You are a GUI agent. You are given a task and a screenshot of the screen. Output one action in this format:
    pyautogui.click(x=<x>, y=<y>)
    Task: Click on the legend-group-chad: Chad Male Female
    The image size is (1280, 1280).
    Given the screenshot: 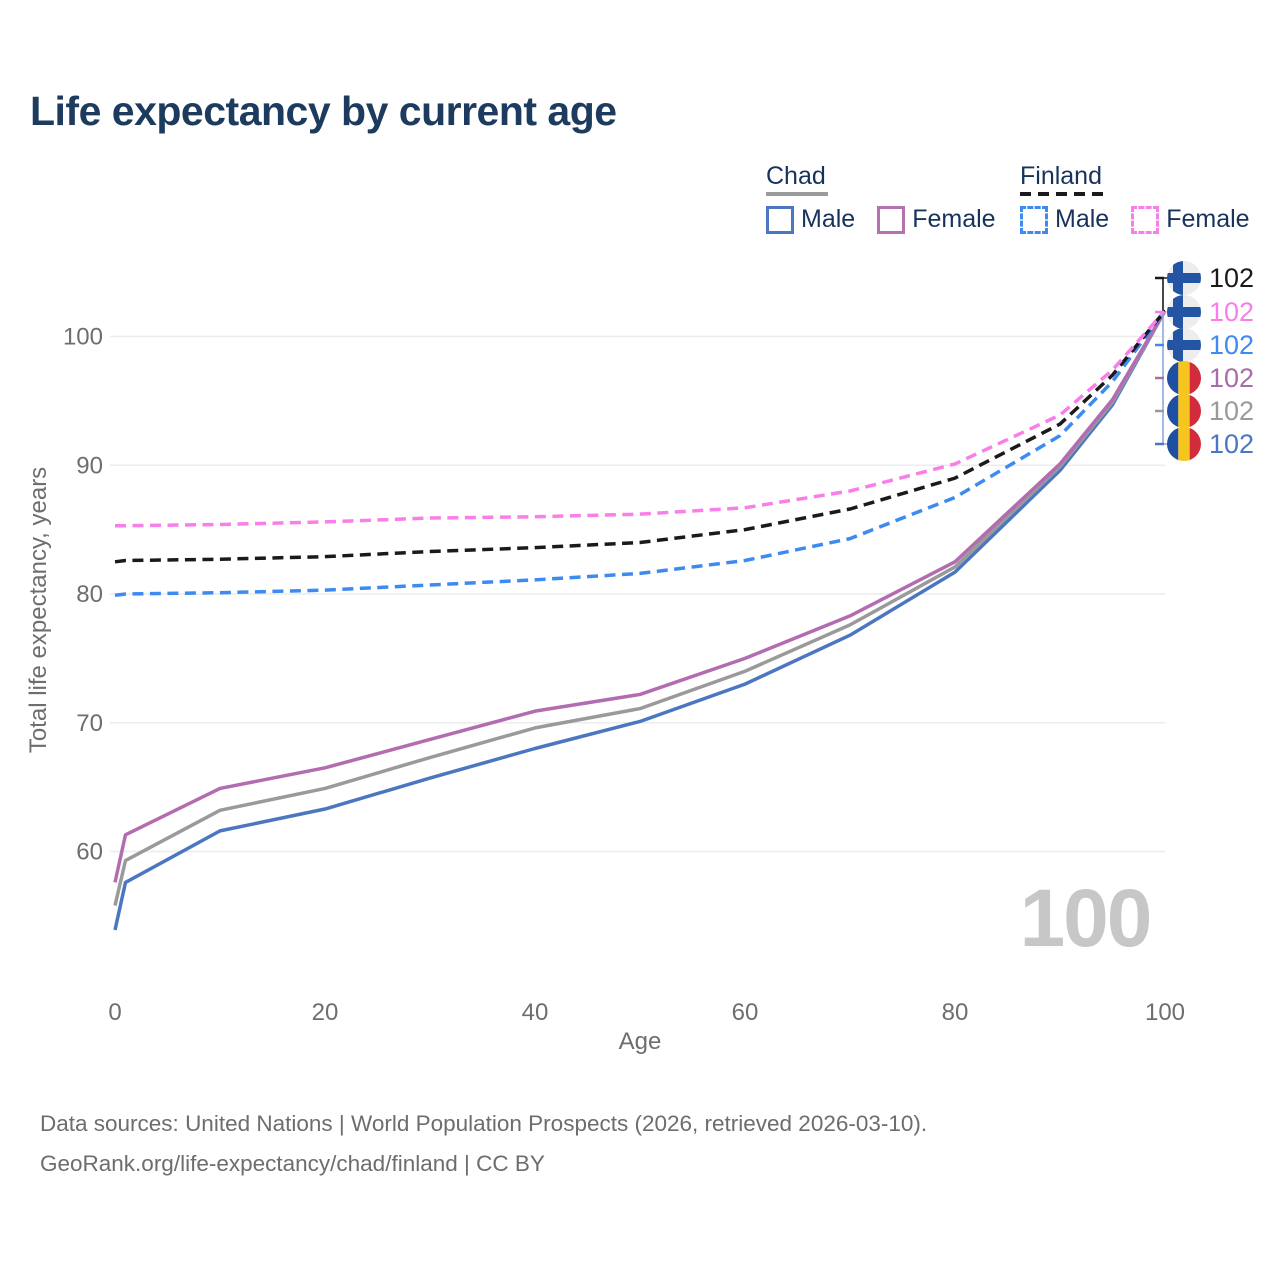 What is the action you would take?
    pyautogui.click(x=892, y=198)
    